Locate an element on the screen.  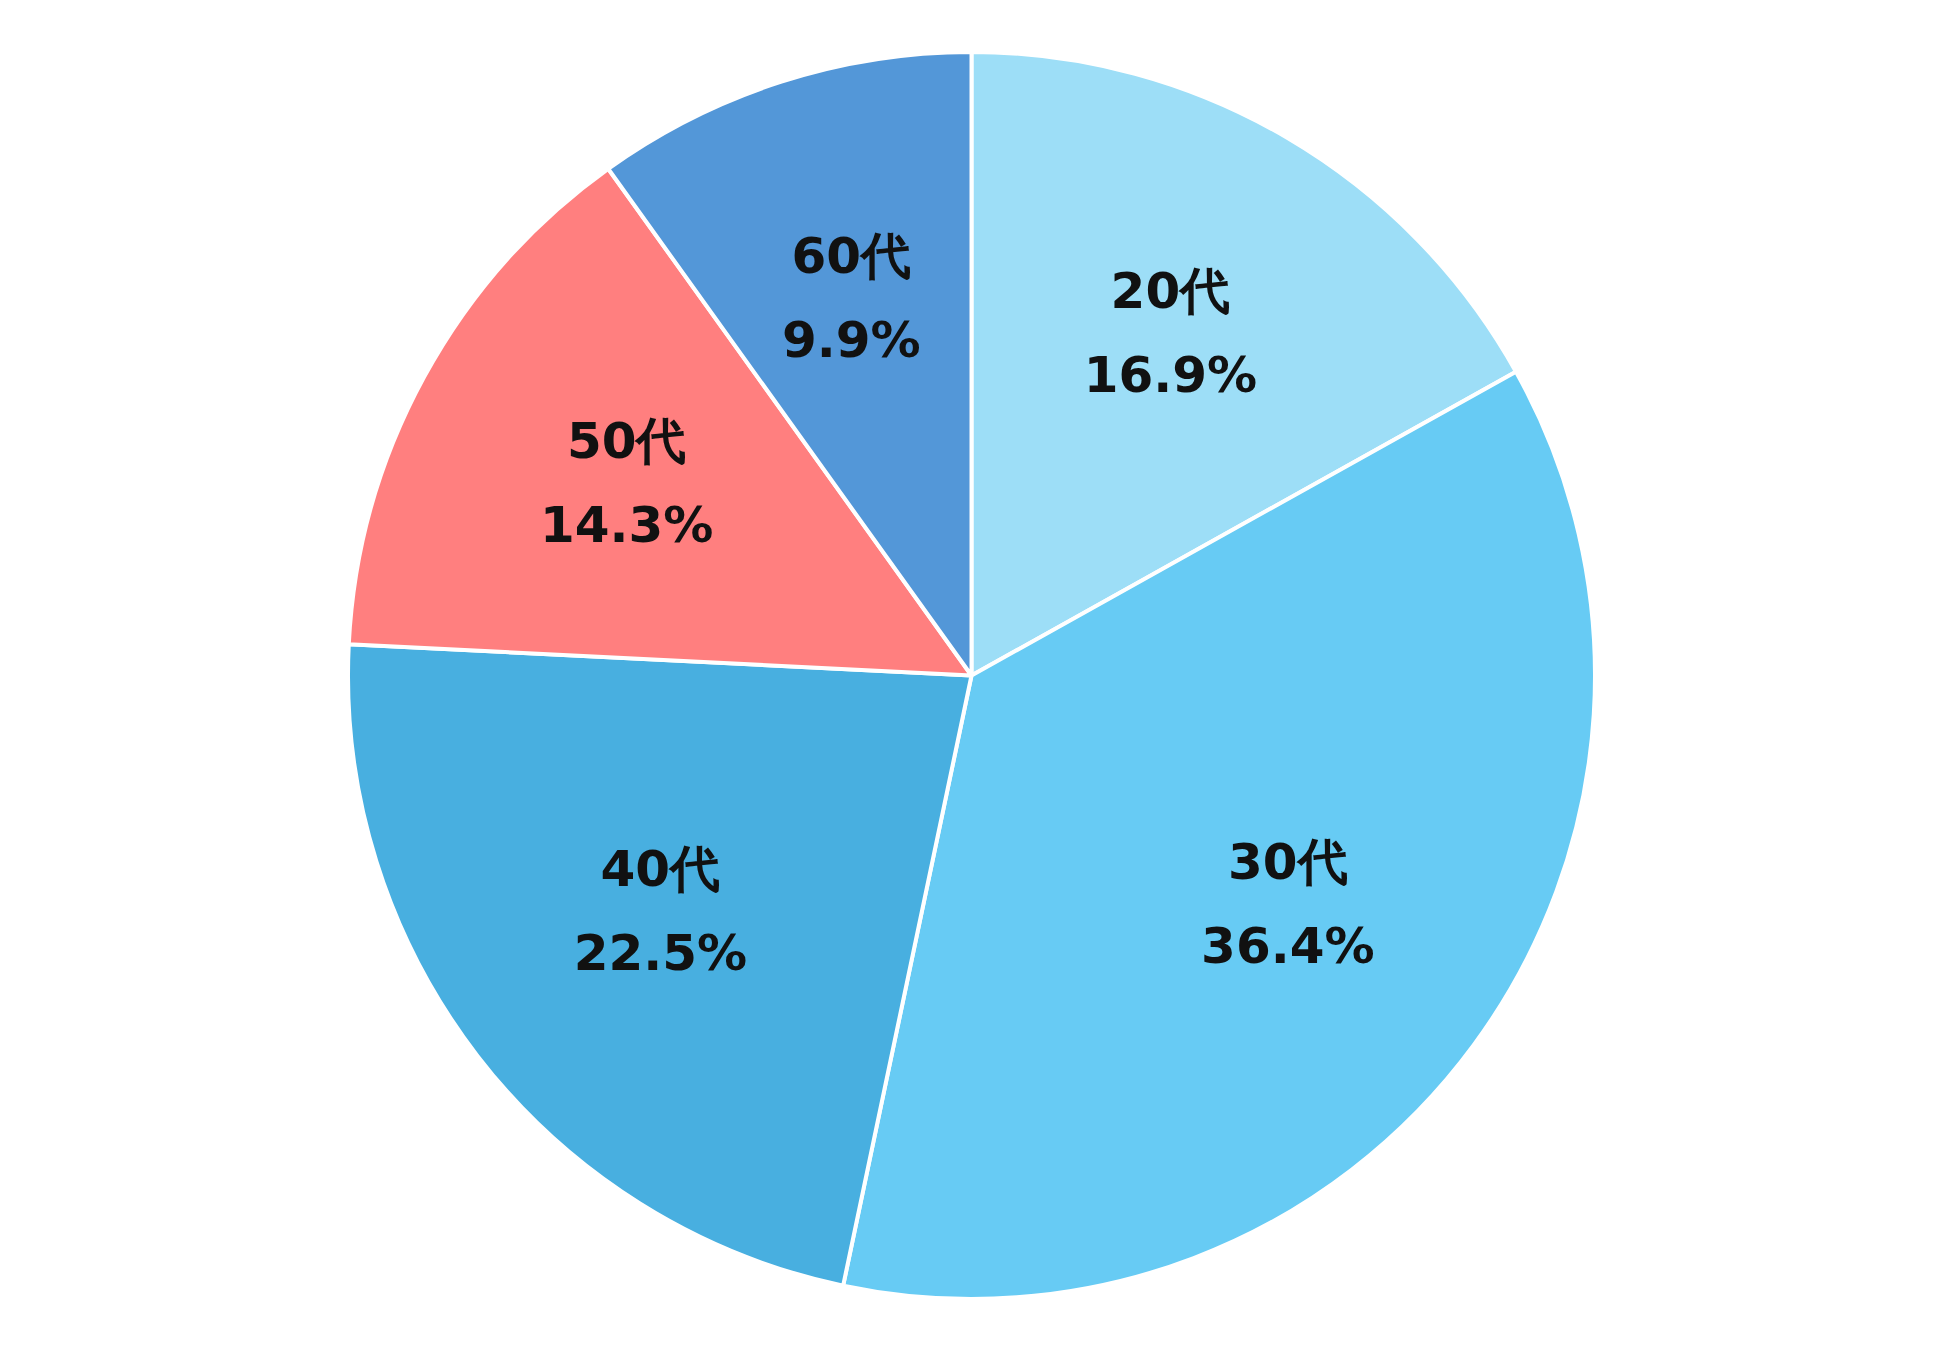
slice-label: 40代 is located at coordinates (660, 869).